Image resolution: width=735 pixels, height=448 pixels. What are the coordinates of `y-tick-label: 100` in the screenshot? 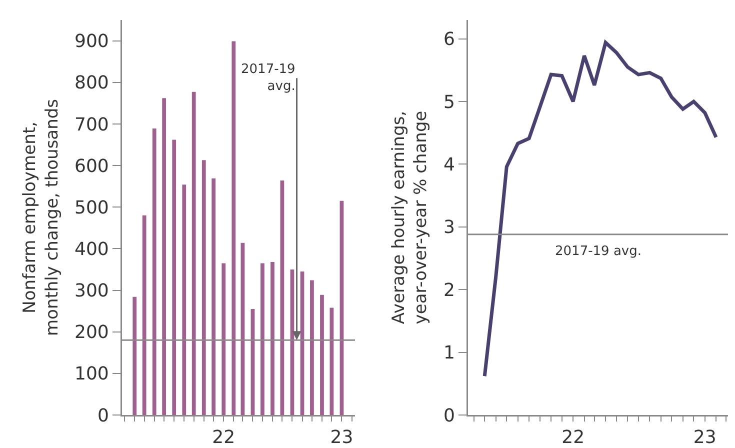 It's located at (91, 374).